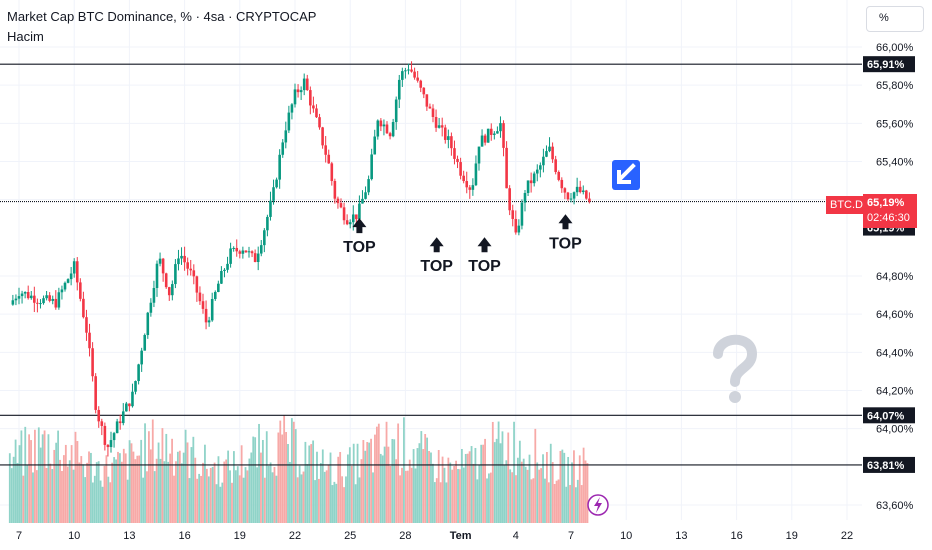 The image size is (932, 550). What do you see at coordinates (461, 536) in the screenshot?
I see `x-tick-label: Tem` at bounding box center [461, 536].